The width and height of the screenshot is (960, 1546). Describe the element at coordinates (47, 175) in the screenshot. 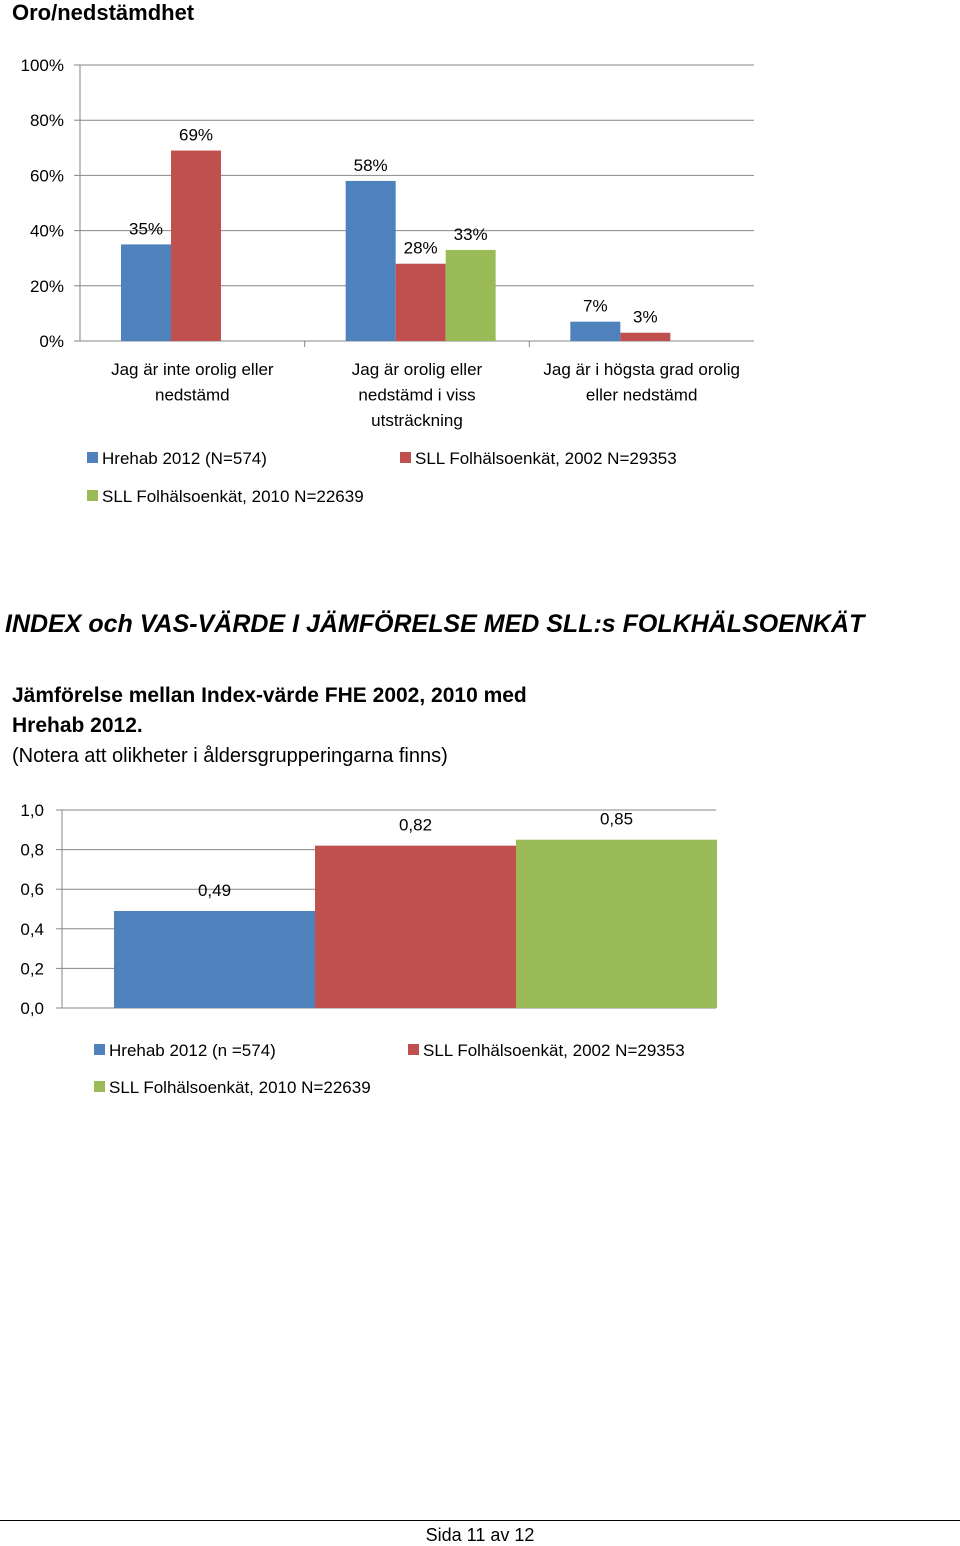

I see `y-tick-label: 60%` at that location.